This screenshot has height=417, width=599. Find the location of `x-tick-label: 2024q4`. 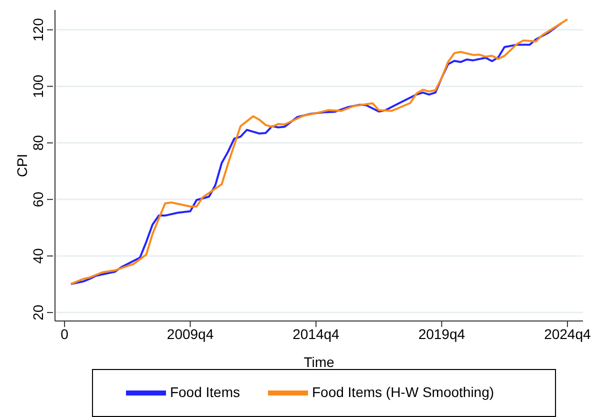

x-tick-label: 2024q4 is located at coordinates (568, 334).